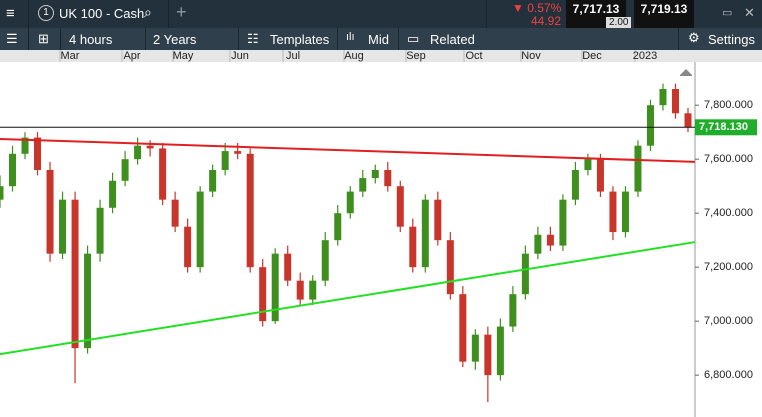 Image resolution: width=762 pixels, height=417 pixels. I want to click on x-tick-label: Jun, so click(240, 56).